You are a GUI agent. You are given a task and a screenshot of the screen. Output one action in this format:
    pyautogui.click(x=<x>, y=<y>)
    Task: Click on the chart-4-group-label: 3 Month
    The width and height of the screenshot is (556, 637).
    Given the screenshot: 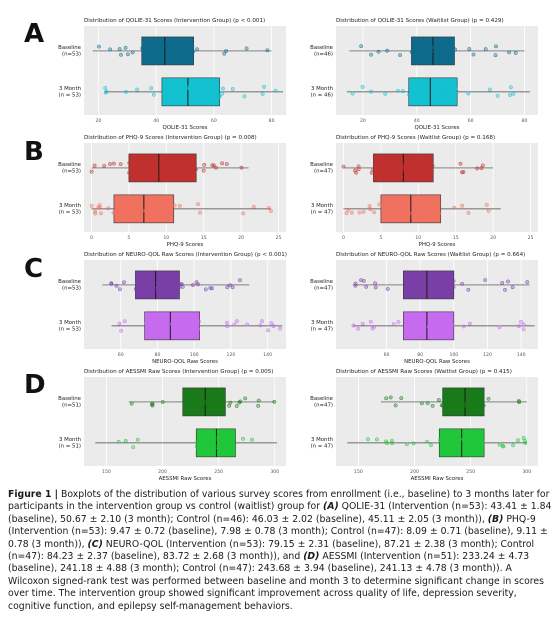 What is the action you would take?
    pyautogui.click(x=322, y=206)
    